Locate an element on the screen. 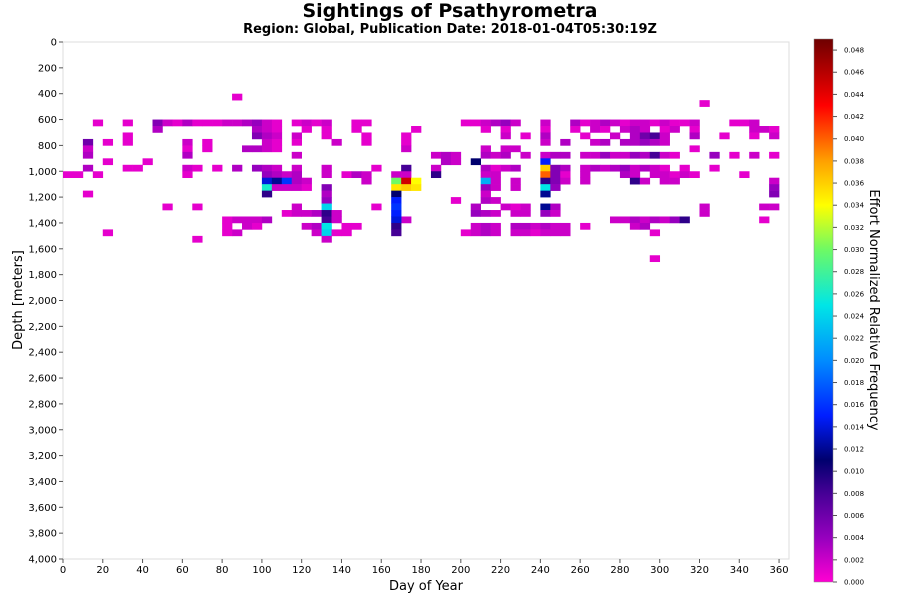  colorbar-tick-label: 0.016 is located at coordinates (854, 405).